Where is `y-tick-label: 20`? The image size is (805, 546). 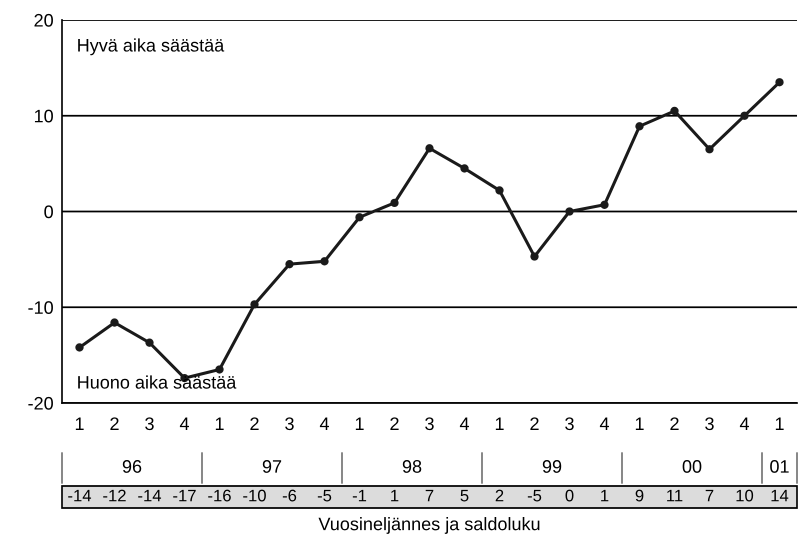
y-tick-label: 20 is located at coordinates (43, 20).